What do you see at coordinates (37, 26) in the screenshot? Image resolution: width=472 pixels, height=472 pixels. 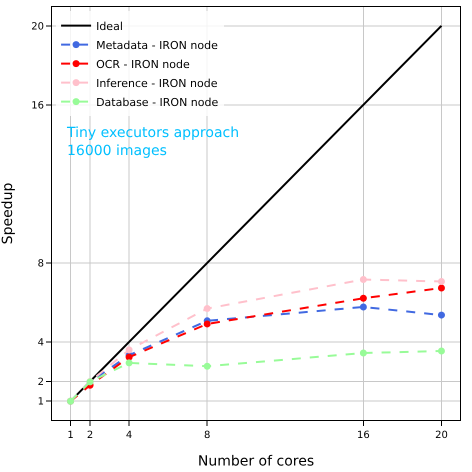 I see `y-tick-label: 20` at bounding box center [37, 26].